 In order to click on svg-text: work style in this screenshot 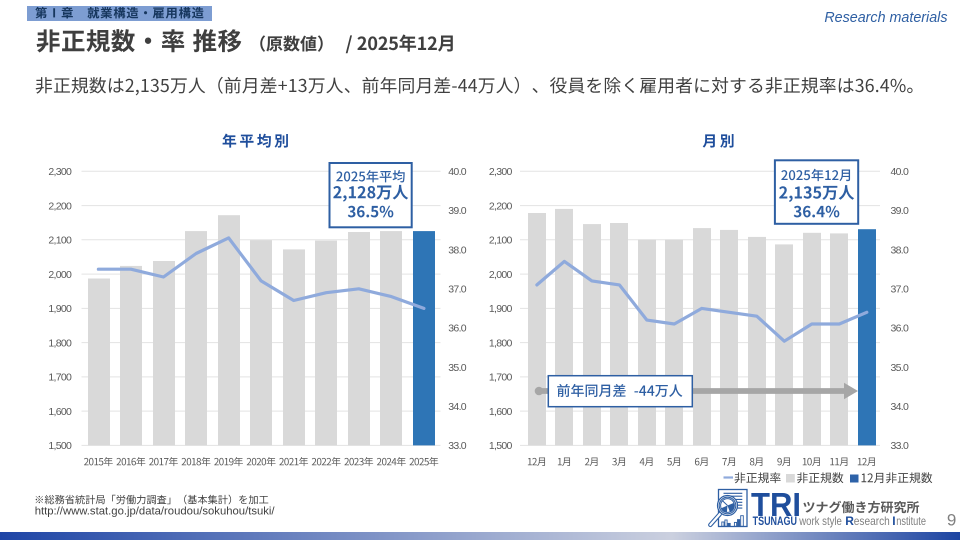, I will do `click(820, 521)`.